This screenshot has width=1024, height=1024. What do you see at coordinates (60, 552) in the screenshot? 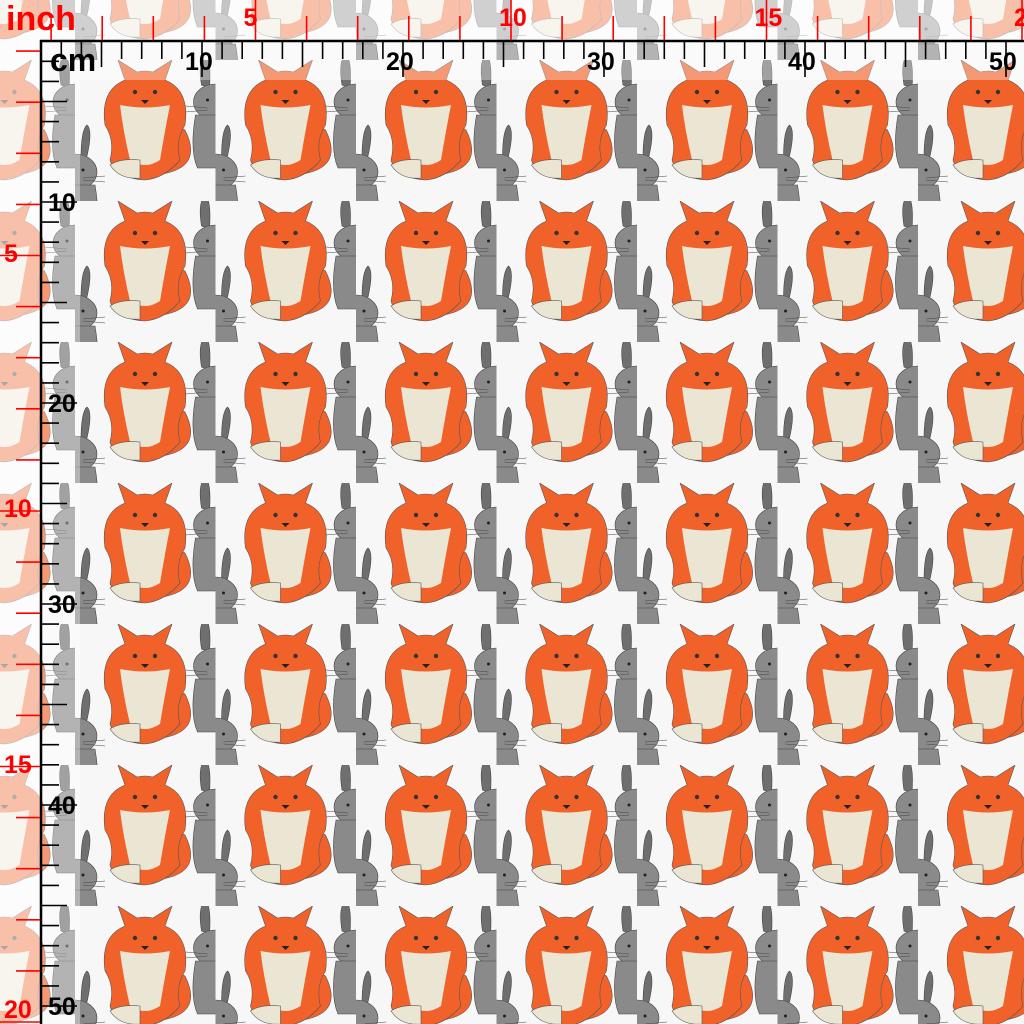
I see `ruler-fade-inner-left` at bounding box center [60, 552].